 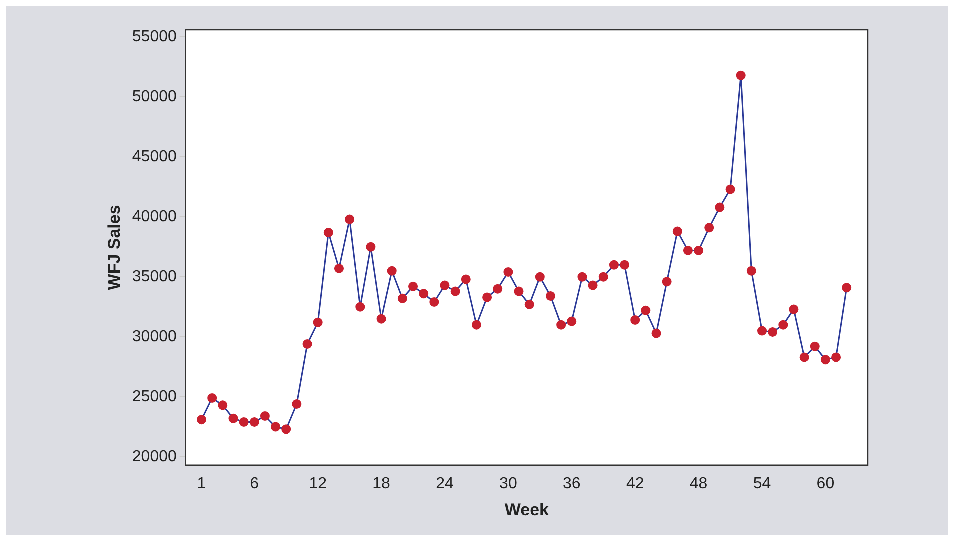 I want to click on x-tick-label: 1, so click(x=201, y=483).